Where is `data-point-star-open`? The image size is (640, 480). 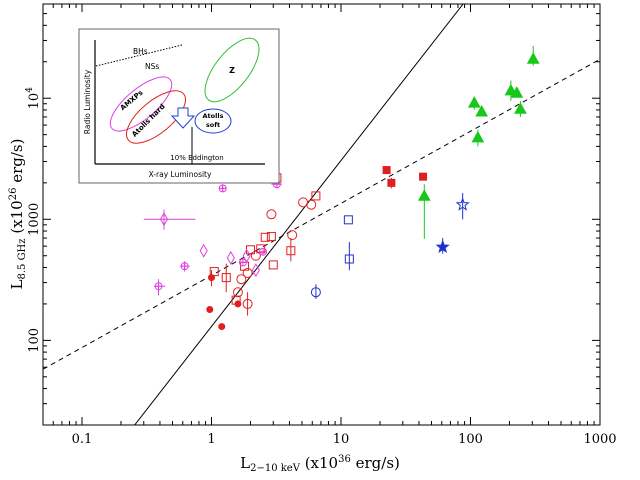
data-point-star-open is located at coordinates (462, 204).